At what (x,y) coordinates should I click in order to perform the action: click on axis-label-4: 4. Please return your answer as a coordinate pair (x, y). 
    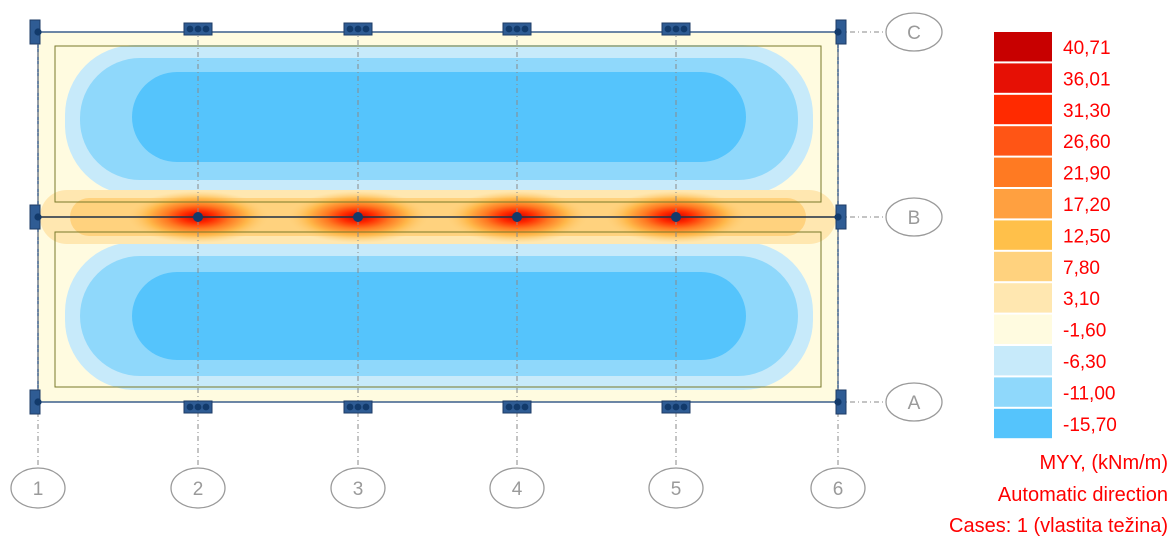
    Looking at the image, I should click on (517, 489).